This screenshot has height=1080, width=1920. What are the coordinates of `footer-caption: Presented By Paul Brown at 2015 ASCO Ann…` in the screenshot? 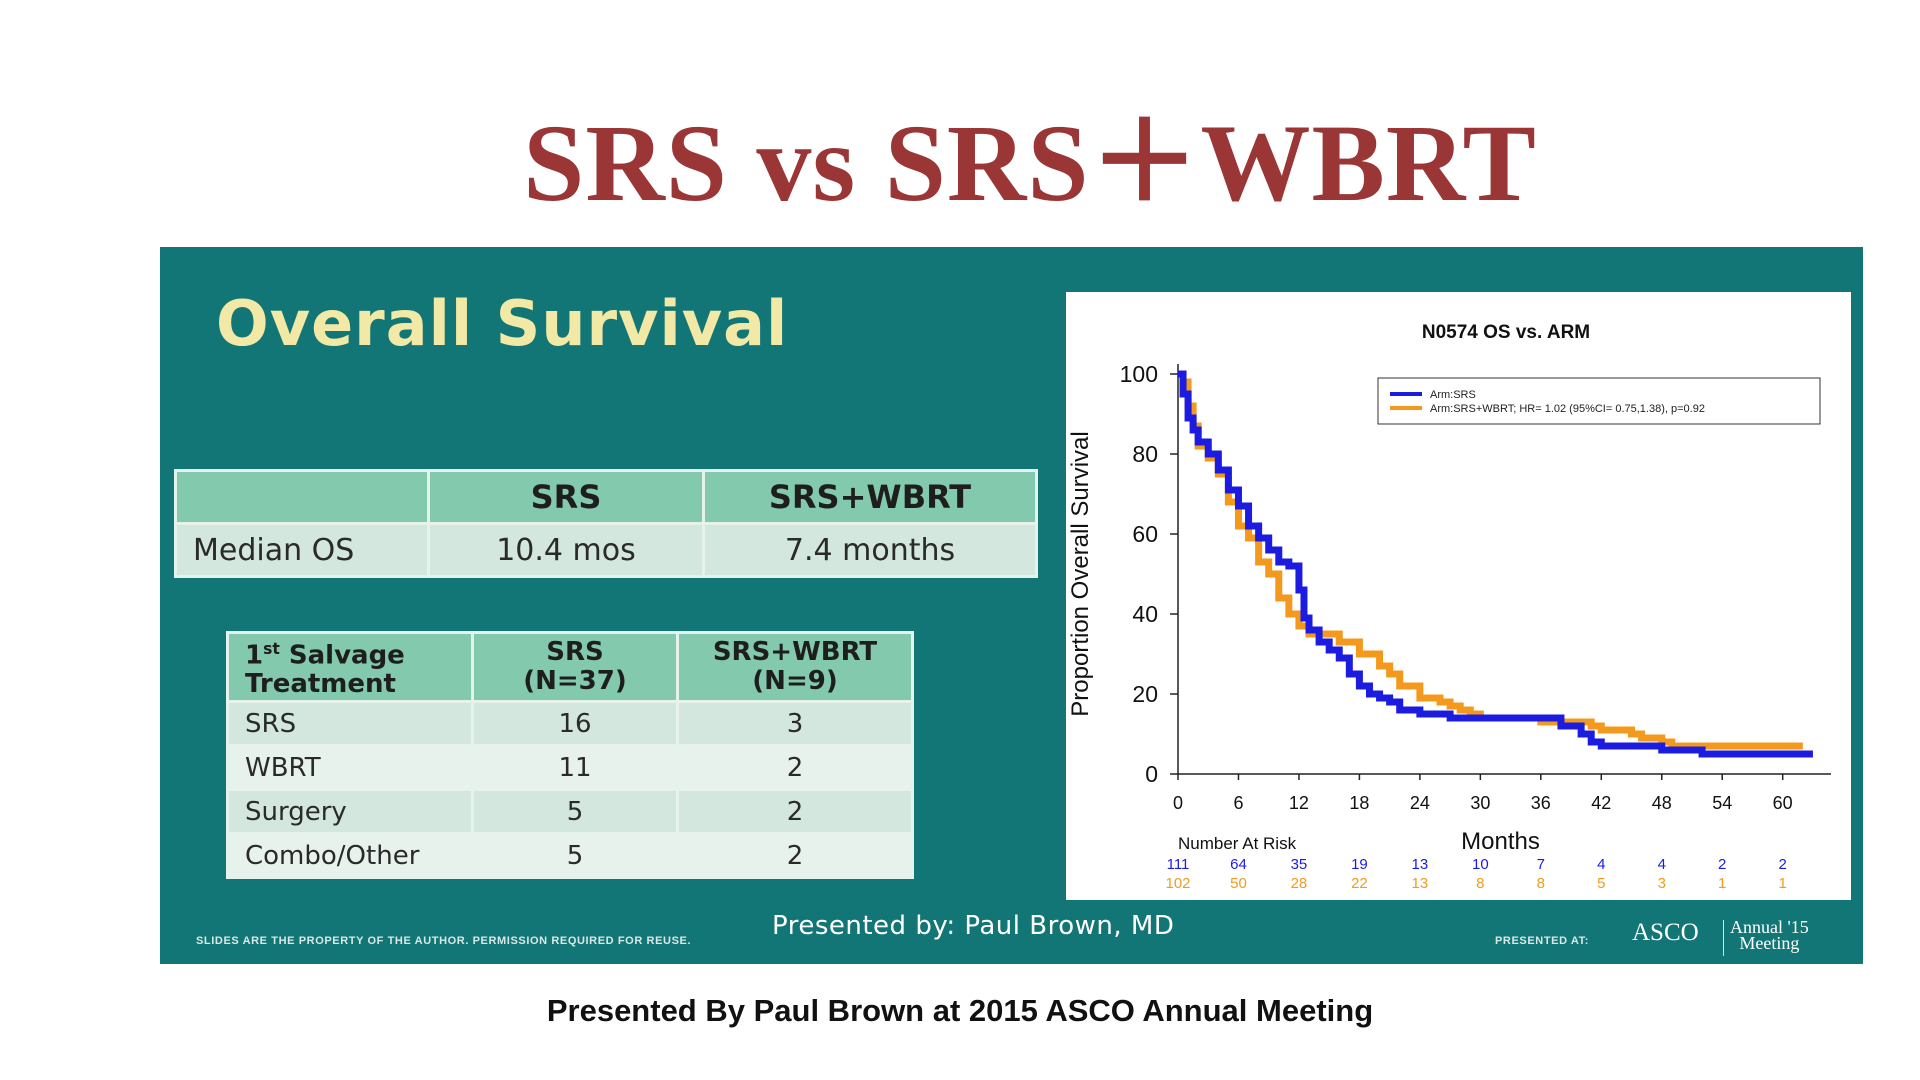 It's located at (960, 1010).